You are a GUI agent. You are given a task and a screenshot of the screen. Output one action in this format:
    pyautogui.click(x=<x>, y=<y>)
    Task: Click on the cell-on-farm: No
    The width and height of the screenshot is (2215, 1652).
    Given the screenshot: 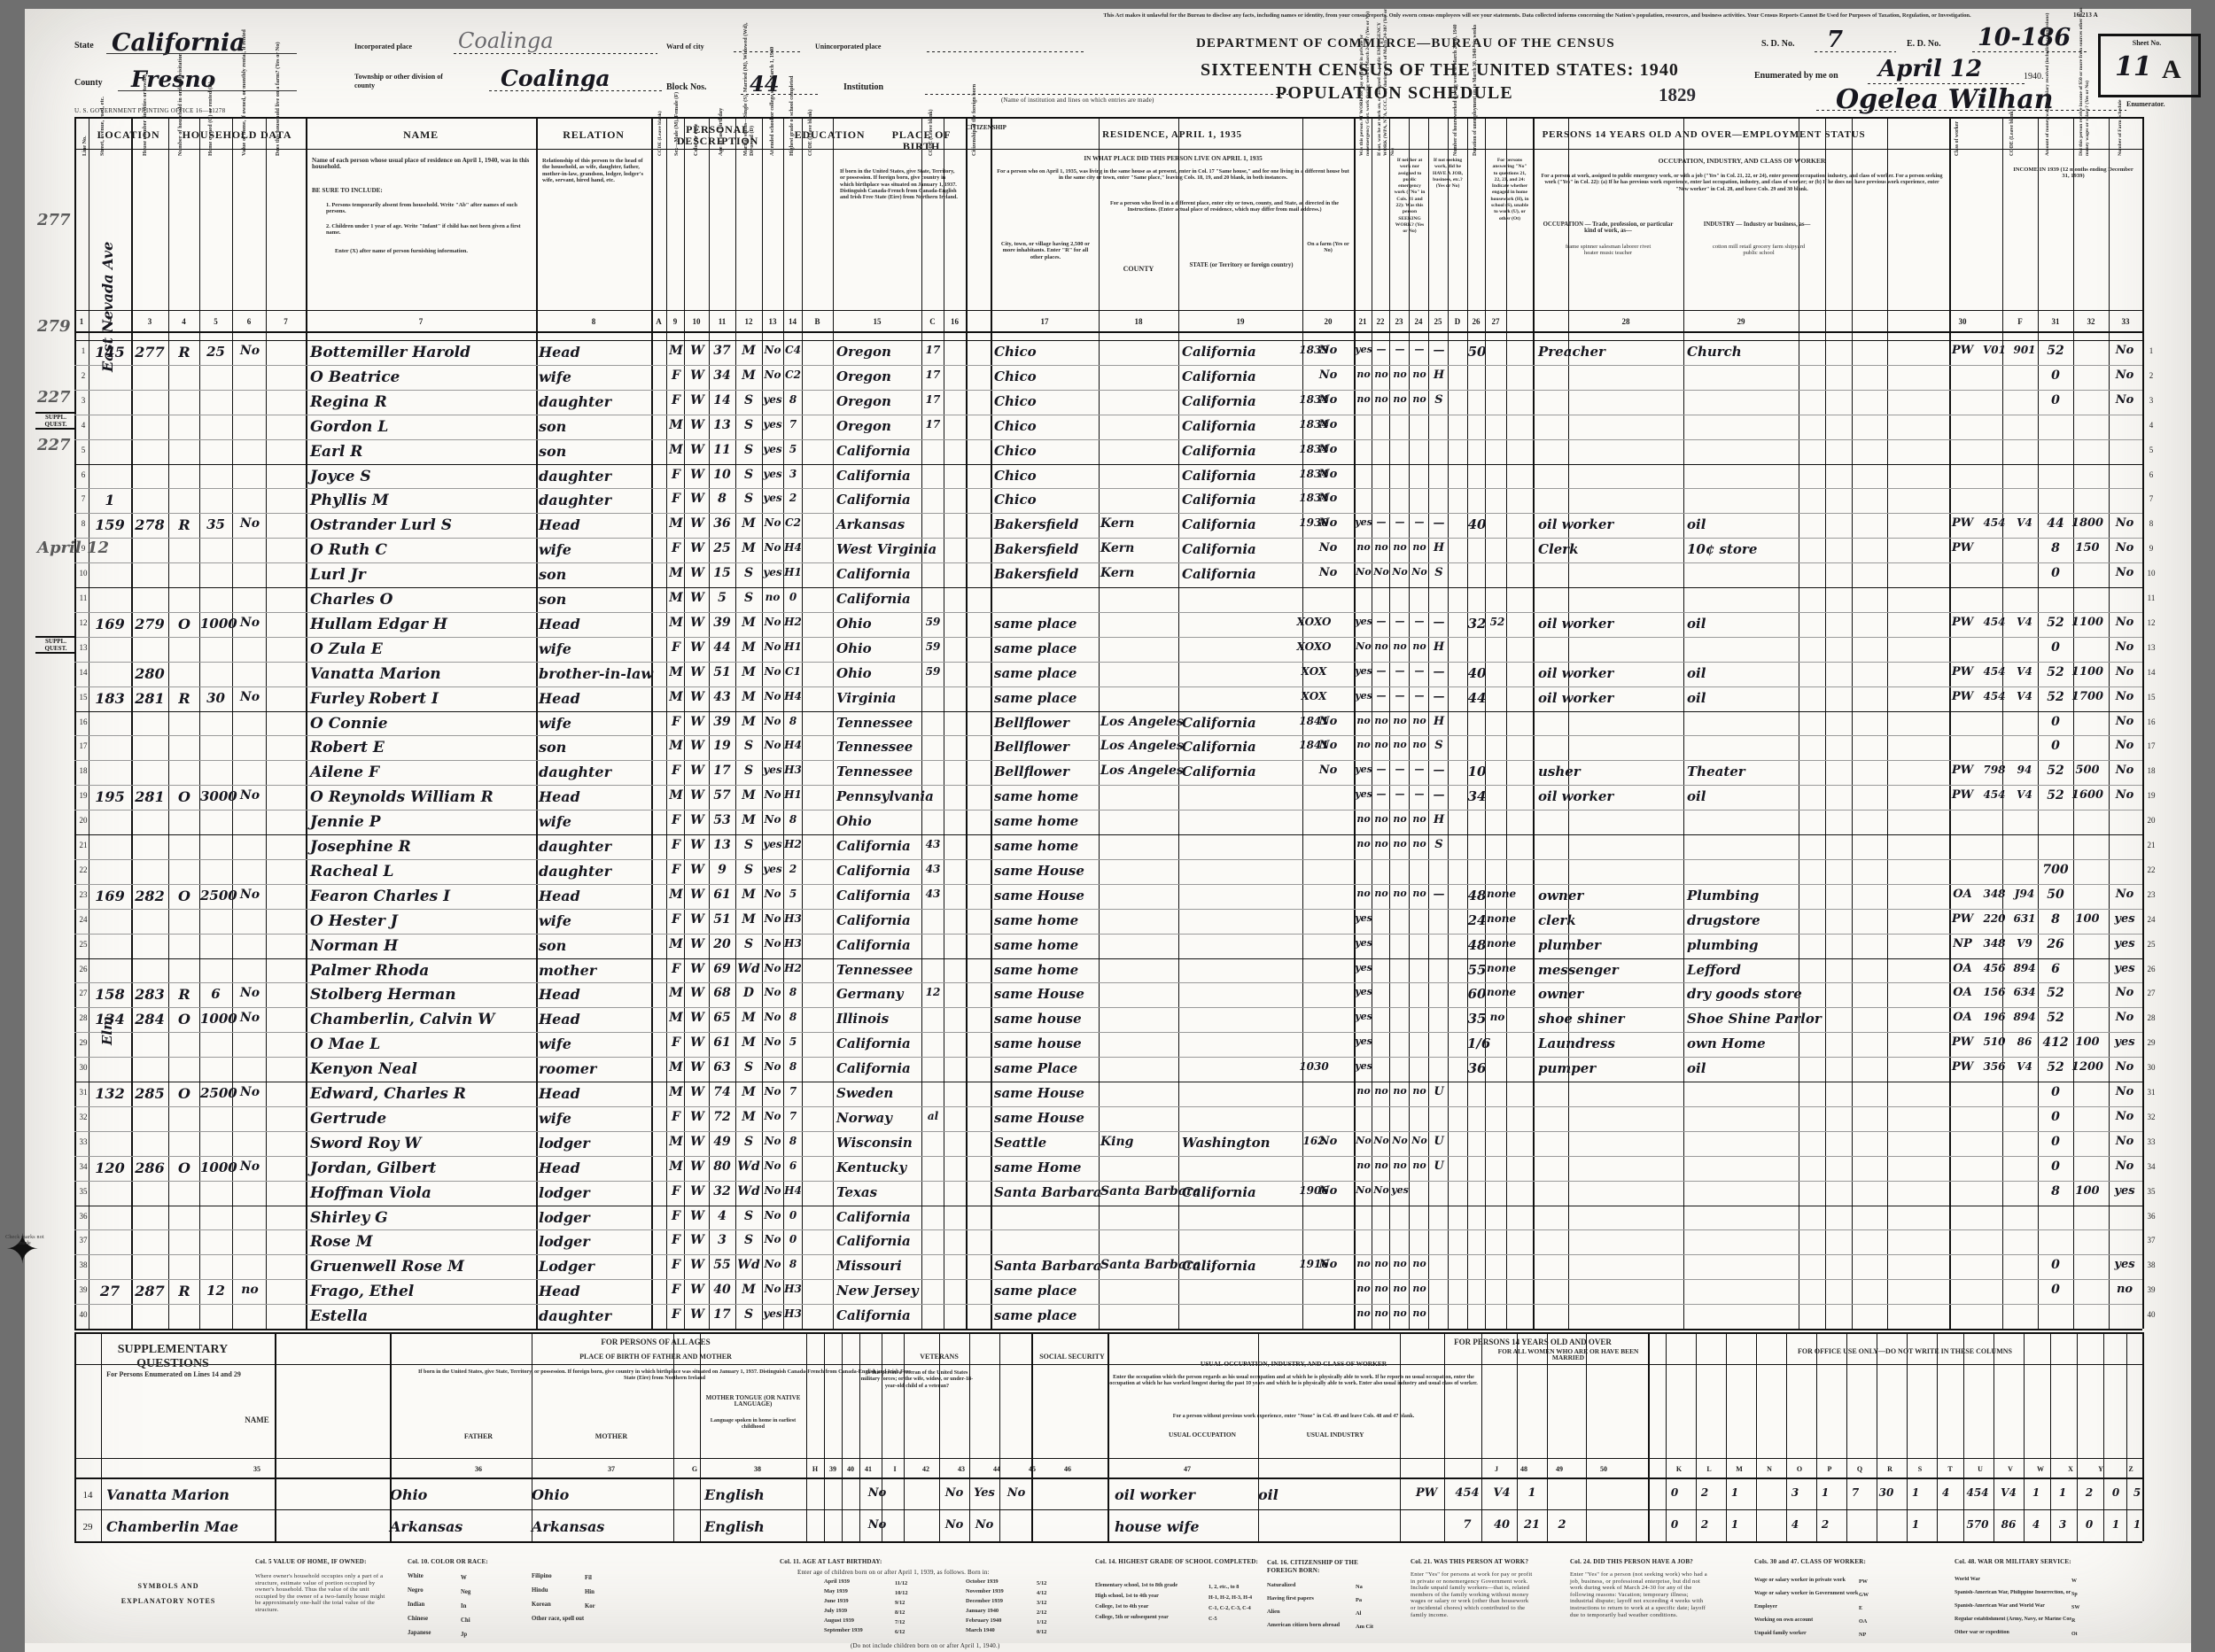 What is the action you would take?
    pyautogui.click(x=249, y=1018)
    